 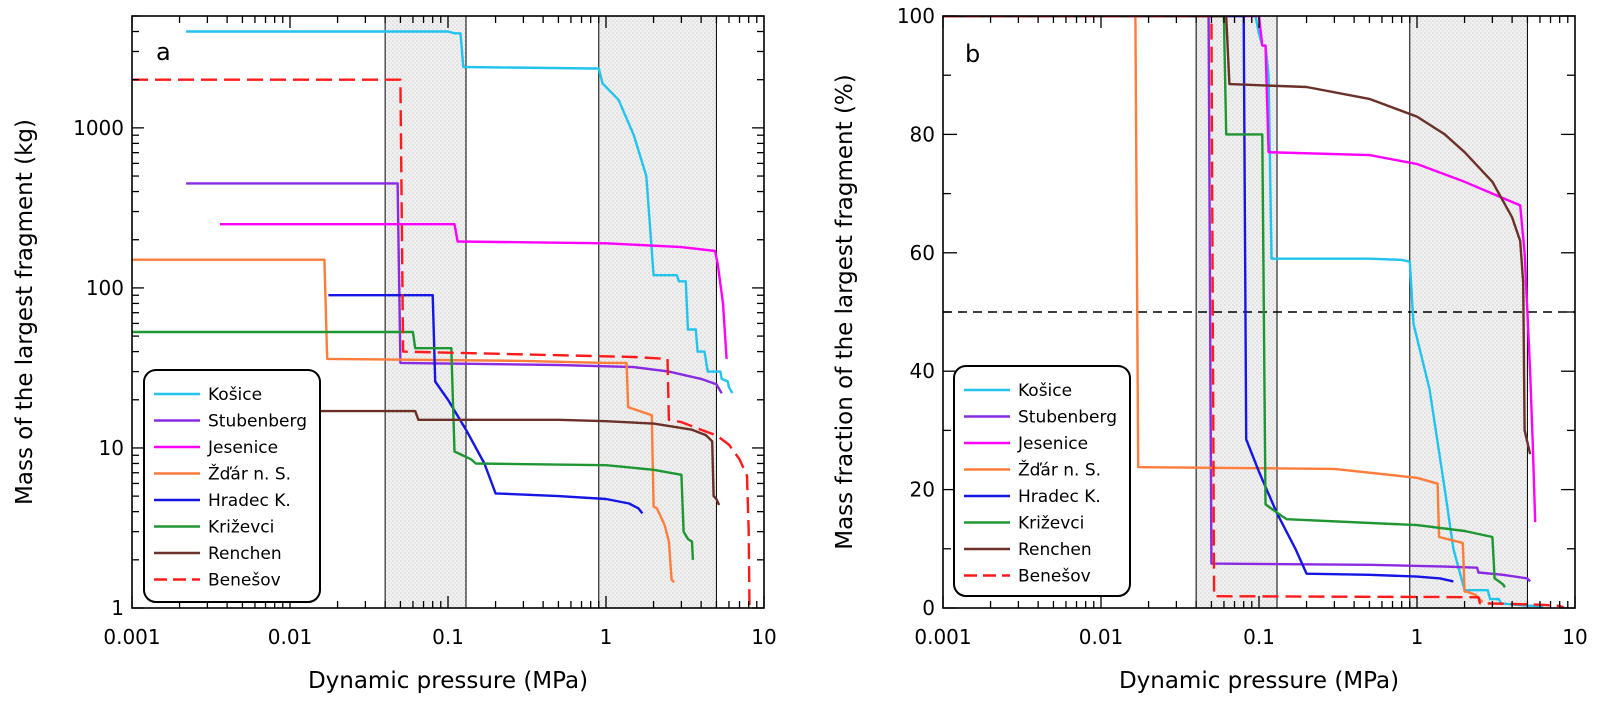 What do you see at coordinates (163, 52) in the screenshot?
I see `panel-letter: a` at bounding box center [163, 52].